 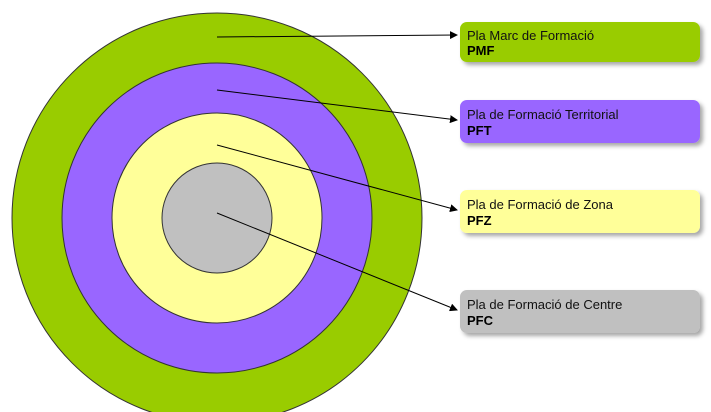 What do you see at coordinates (530, 35) in the screenshot?
I see `label: Pla Marc de Formació` at bounding box center [530, 35].